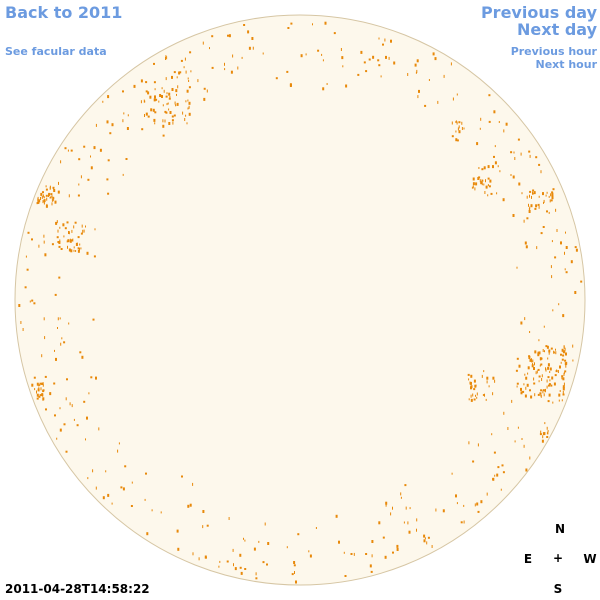 Image resolution: width=600 pixels, height=600 pixels. What do you see at coordinates (566, 64) in the screenshot?
I see `next-hour-link: Next hour` at bounding box center [566, 64].